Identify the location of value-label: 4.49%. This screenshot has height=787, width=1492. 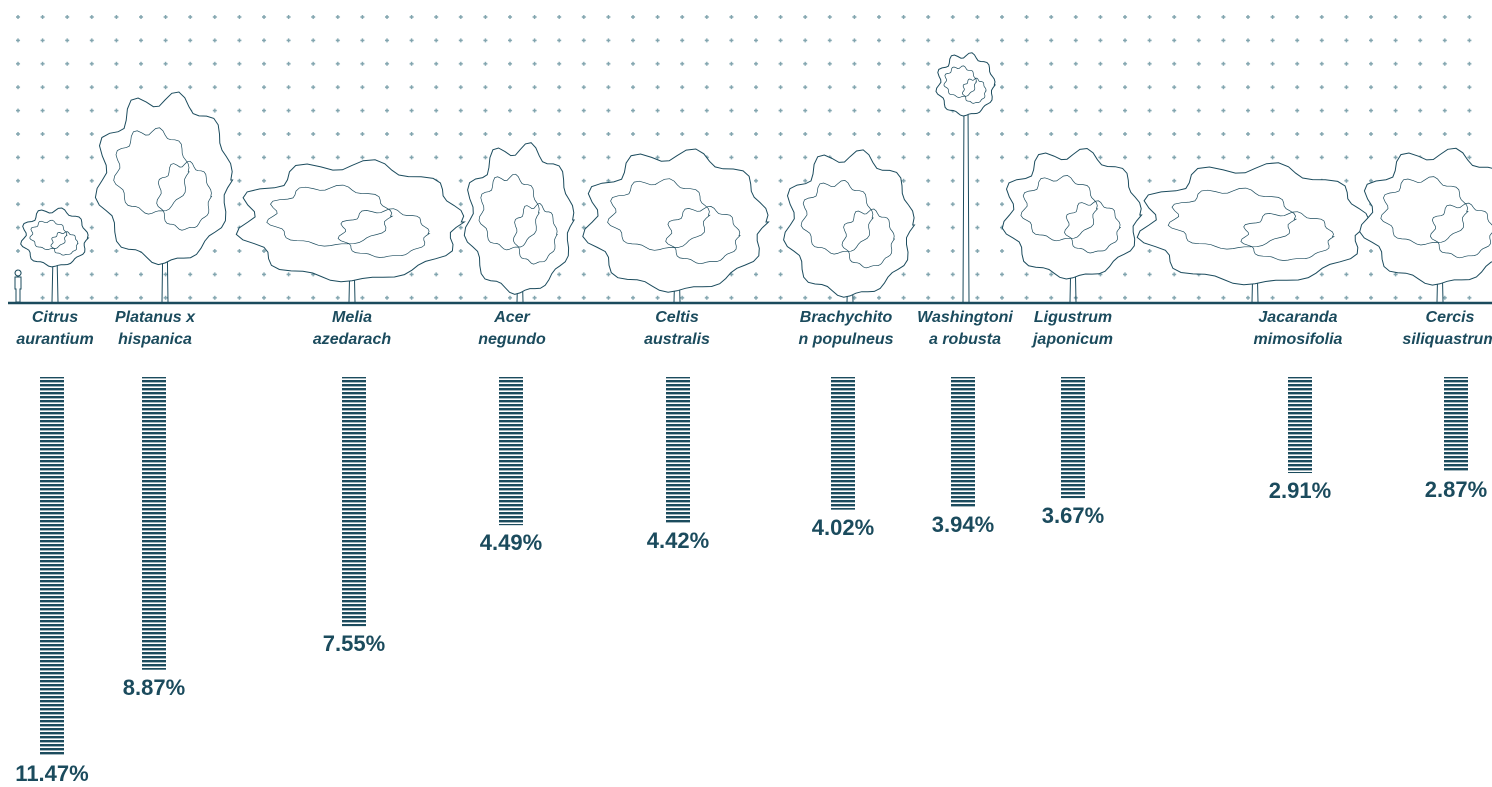
(511, 543).